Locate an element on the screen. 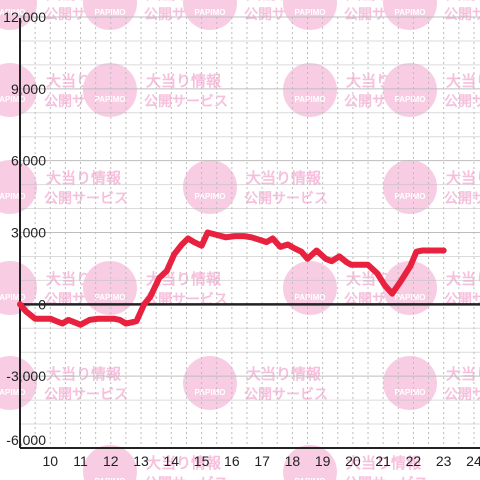  y-tick-label: 6,000 is located at coordinates (28, 161).